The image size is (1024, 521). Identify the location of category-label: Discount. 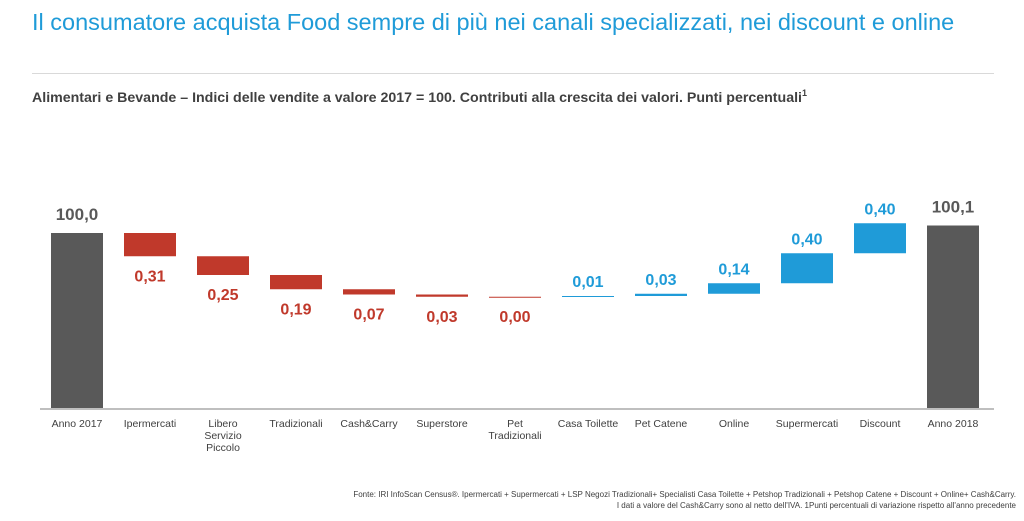
(880, 424).